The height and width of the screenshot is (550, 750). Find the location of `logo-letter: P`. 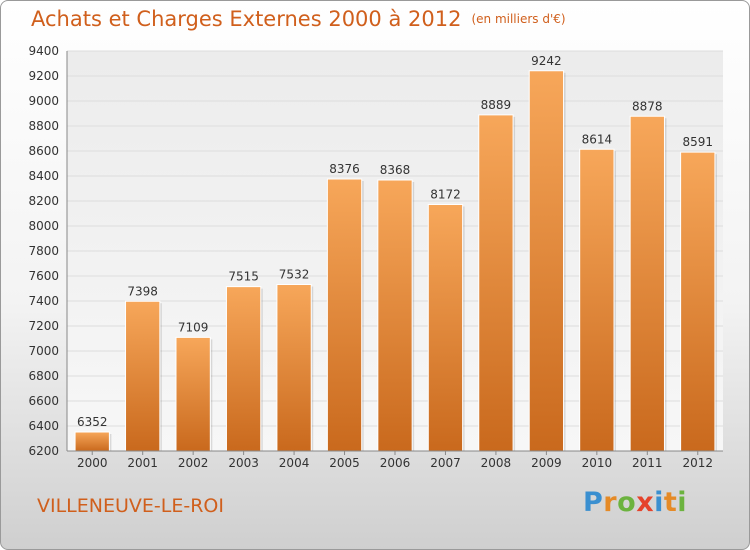

logo-letter: P is located at coordinates (593, 502).